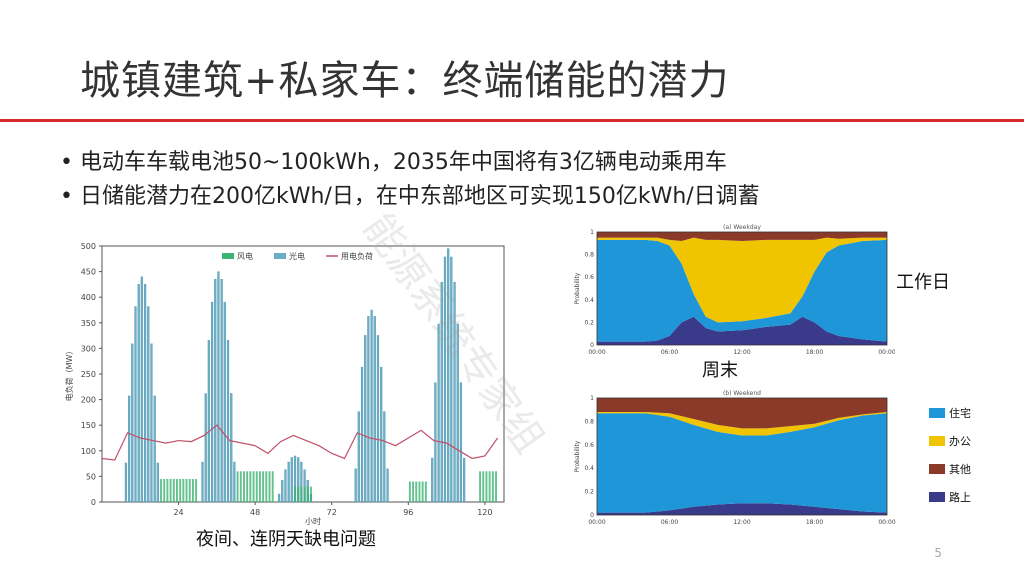 The height and width of the screenshot is (576, 1024). I want to click on load-line, so click(300, 442).